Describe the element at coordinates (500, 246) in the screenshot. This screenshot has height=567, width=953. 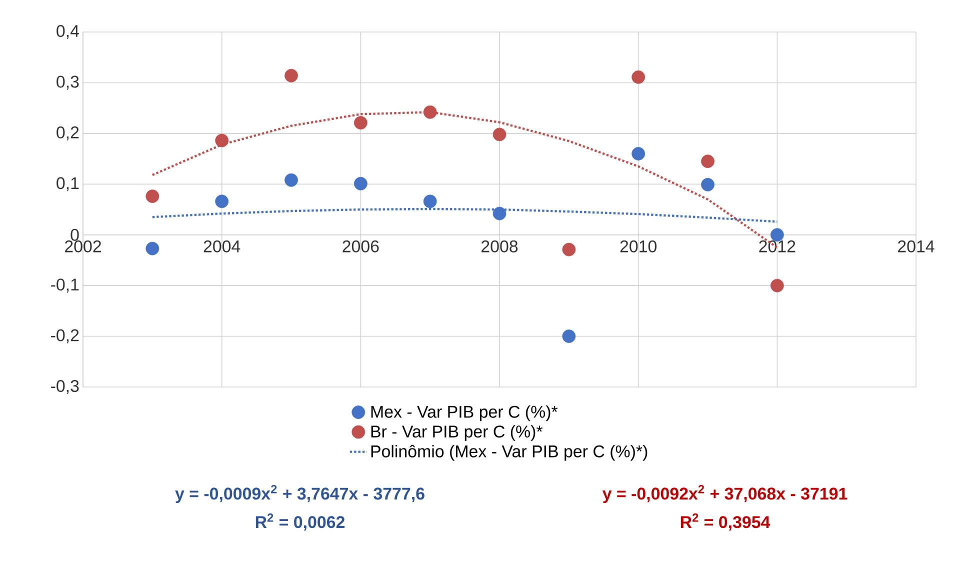
I see `x-tick-label: 2008` at that location.